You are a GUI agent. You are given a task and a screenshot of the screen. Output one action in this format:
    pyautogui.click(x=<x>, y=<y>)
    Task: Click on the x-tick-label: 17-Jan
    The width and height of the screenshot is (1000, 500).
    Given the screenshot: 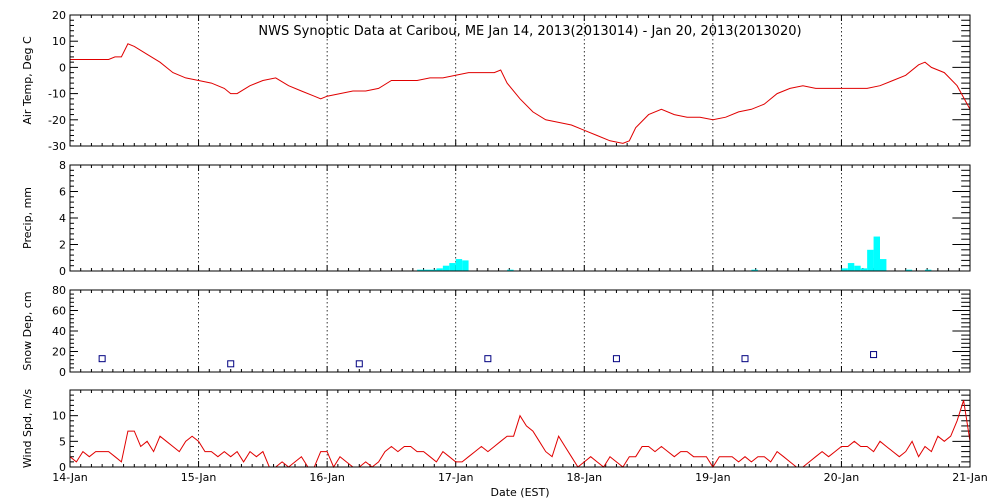 What is the action you would take?
    pyautogui.click(x=456, y=477)
    